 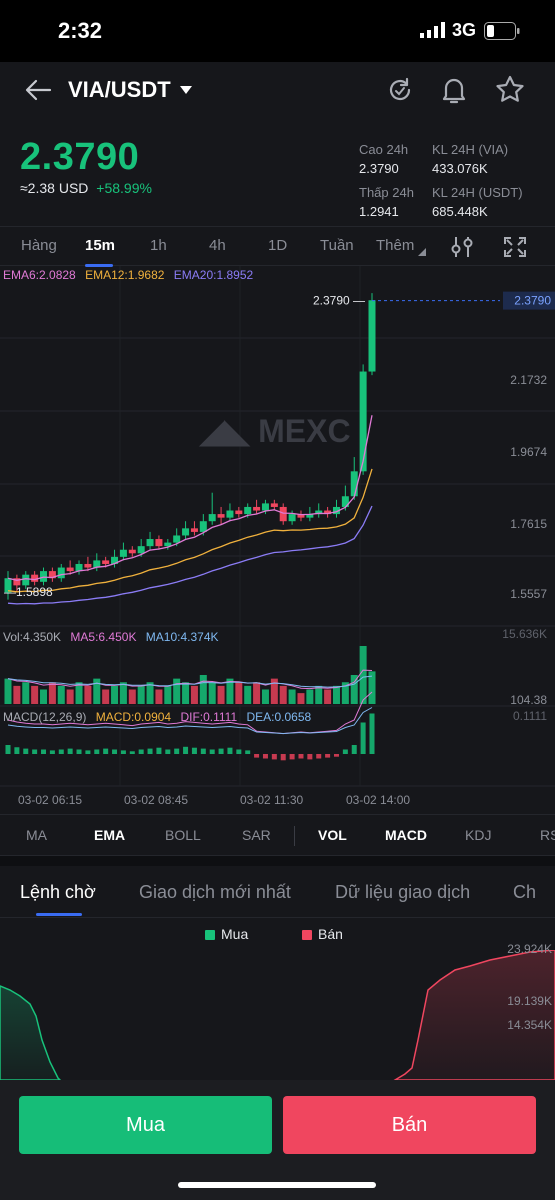 I want to click on dropdown-caret-icon, so click(x=186, y=90).